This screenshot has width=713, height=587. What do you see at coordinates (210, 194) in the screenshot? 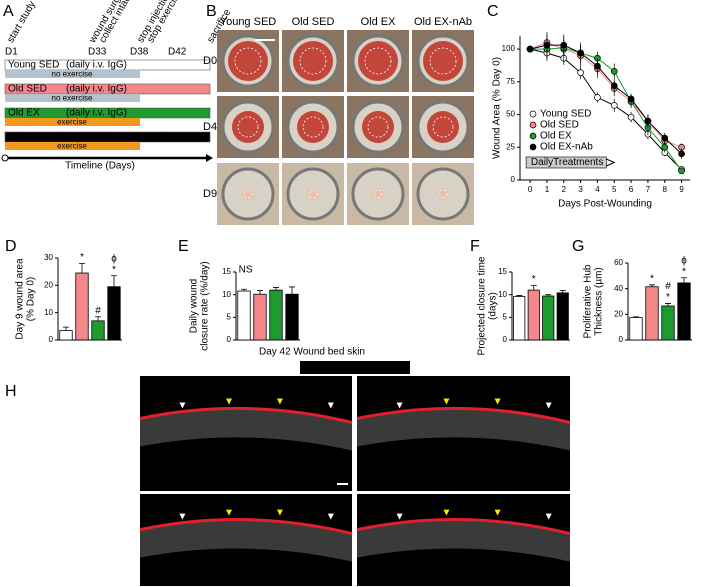
I see `photo-row-label: D9` at bounding box center [210, 194].